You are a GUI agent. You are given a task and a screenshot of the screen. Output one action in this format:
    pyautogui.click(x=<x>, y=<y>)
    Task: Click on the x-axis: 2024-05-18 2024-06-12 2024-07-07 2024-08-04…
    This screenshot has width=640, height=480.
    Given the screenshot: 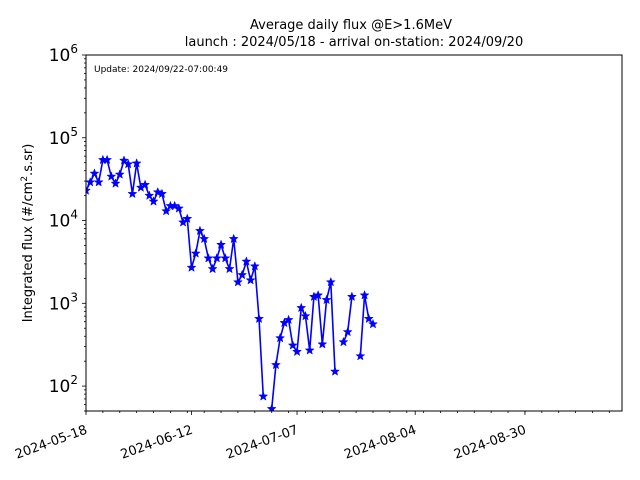 What is the action you would take?
    pyautogui.click(x=311, y=437)
    